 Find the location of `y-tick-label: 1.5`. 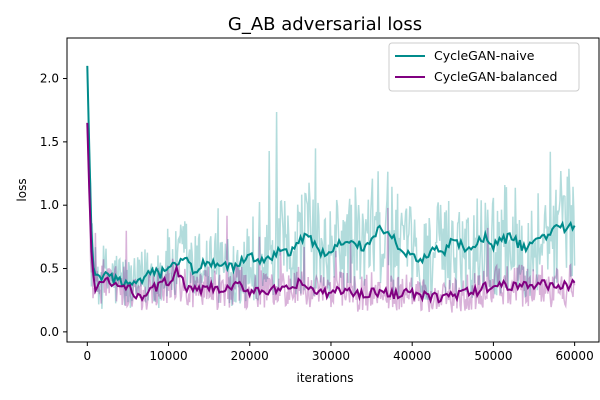

y-tick-label: 1.5 is located at coordinates (49, 142).